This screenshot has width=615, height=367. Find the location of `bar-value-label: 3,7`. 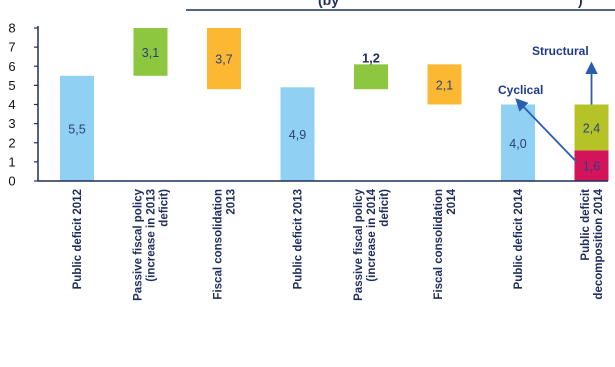

bar-value-label: 3,7 is located at coordinates (223, 60).